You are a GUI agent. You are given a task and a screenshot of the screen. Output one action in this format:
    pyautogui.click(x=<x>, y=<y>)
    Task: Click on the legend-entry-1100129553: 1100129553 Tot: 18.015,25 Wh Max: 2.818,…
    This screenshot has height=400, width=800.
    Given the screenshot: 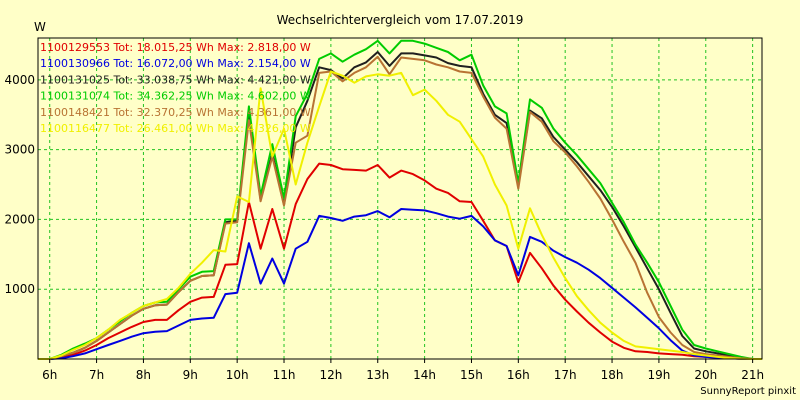 What is the action you would take?
    pyautogui.click(x=175, y=47)
    